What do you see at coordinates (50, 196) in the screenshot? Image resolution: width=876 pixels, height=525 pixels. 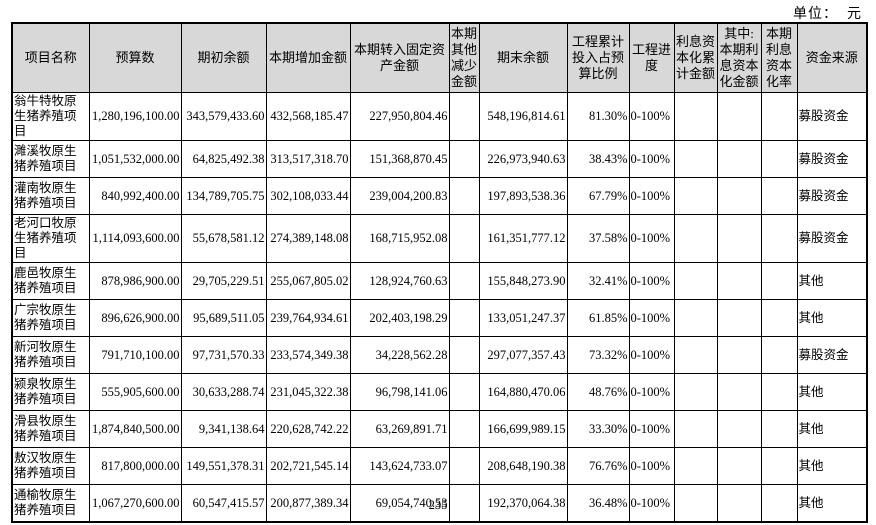 I see `project-name-cell: 灌南牧原生猪养殖项目` at bounding box center [50, 196].